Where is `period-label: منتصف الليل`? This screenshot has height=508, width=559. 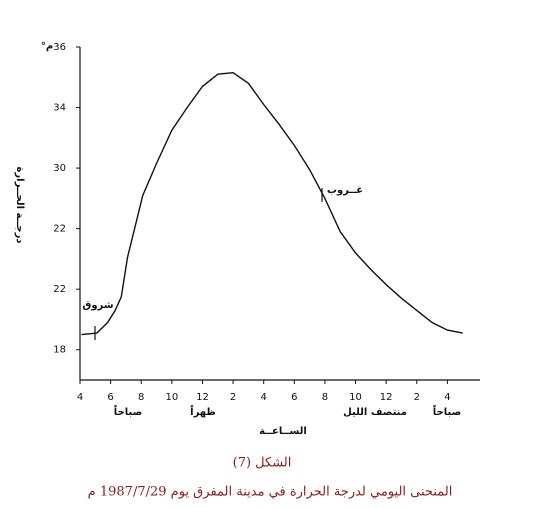 period-label: منتصف الليل is located at coordinates (375, 412).